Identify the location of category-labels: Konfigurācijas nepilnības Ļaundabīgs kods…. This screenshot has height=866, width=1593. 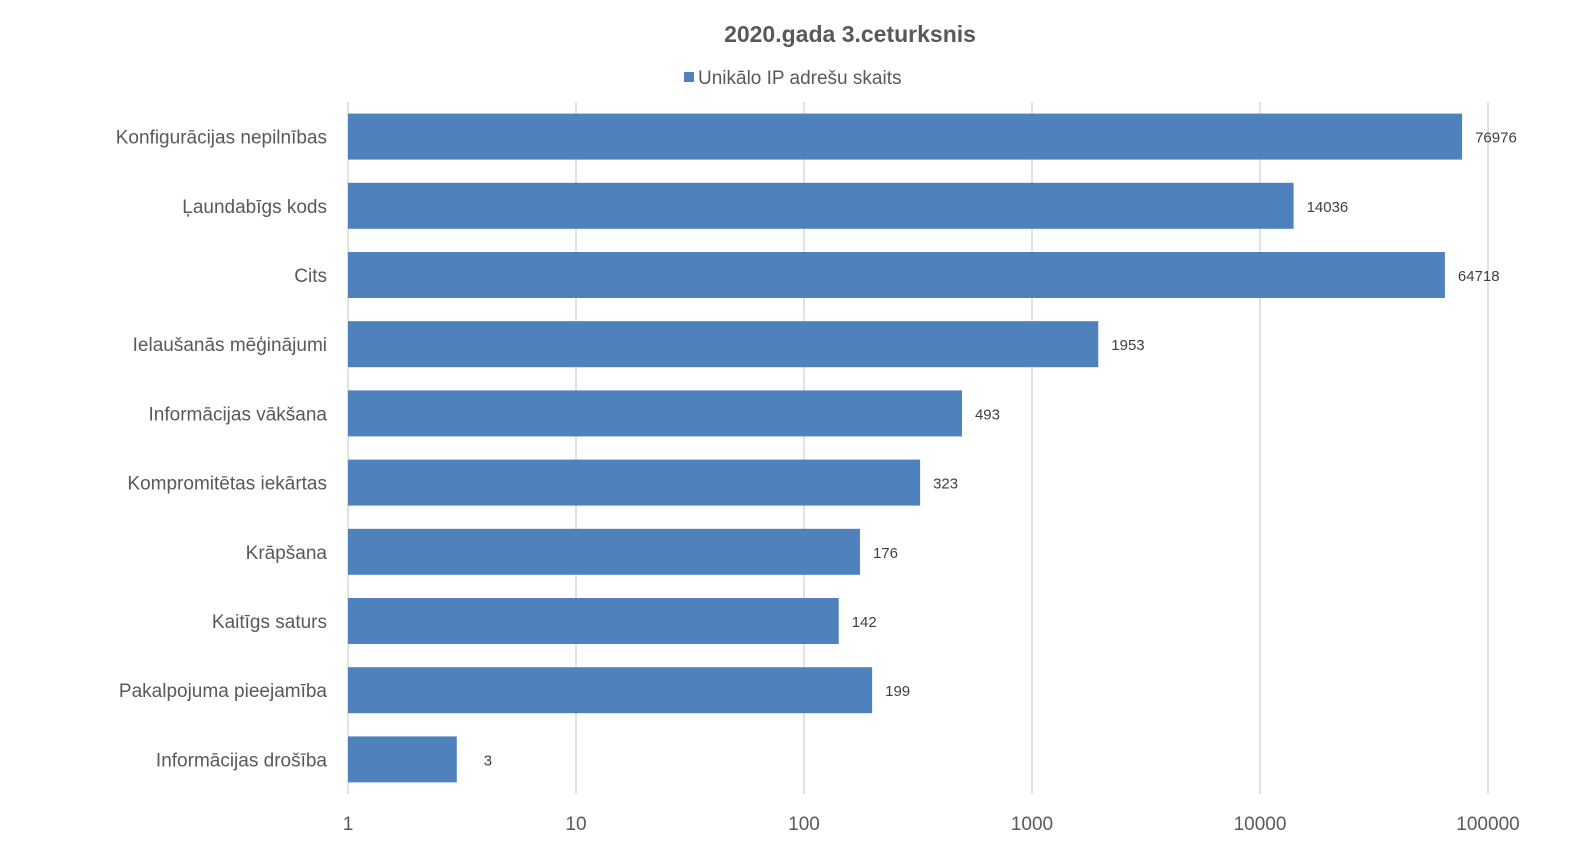
(222, 450).